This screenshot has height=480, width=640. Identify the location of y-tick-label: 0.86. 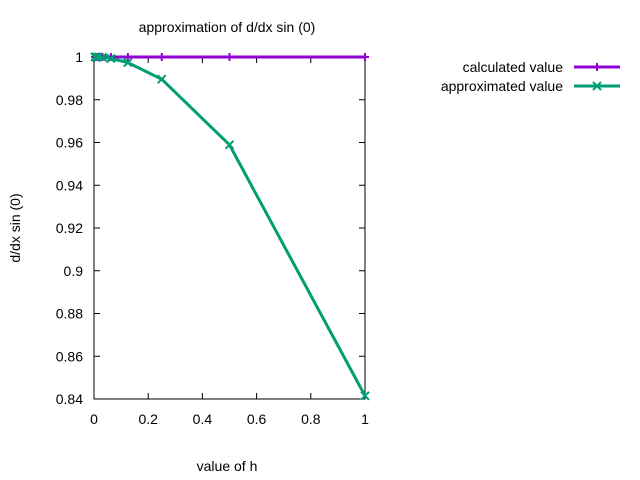
(69, 356).